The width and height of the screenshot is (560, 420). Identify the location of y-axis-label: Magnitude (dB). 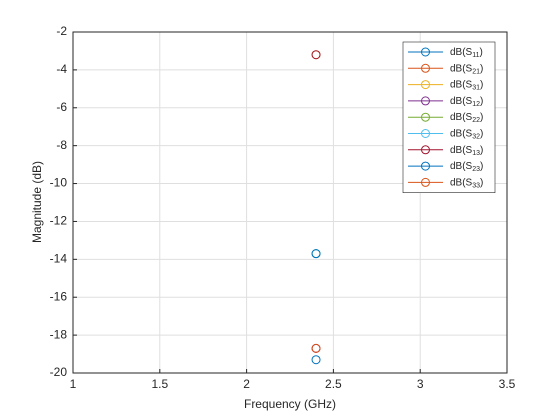
(37, 202).